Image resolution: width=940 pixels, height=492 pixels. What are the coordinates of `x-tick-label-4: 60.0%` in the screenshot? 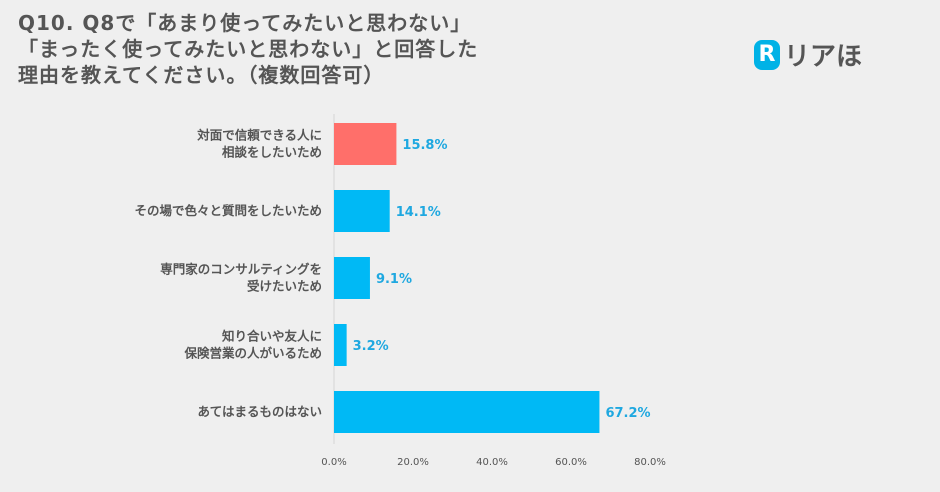 It's located at (571, 462).